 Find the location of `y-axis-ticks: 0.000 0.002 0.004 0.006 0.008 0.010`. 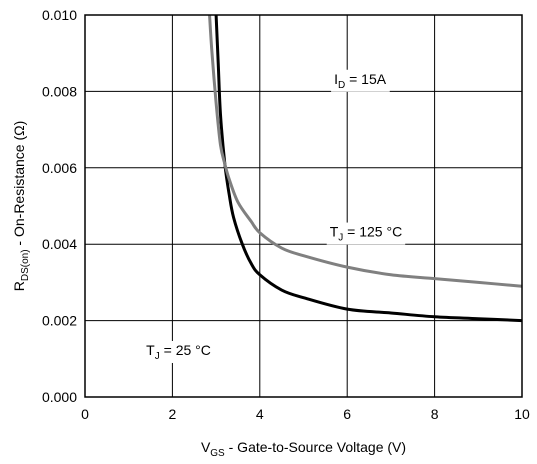

y-axis-ticks: 0.000 0.002 0.004 0.006 0.008 0.010 is located at coordinates (59, 206).